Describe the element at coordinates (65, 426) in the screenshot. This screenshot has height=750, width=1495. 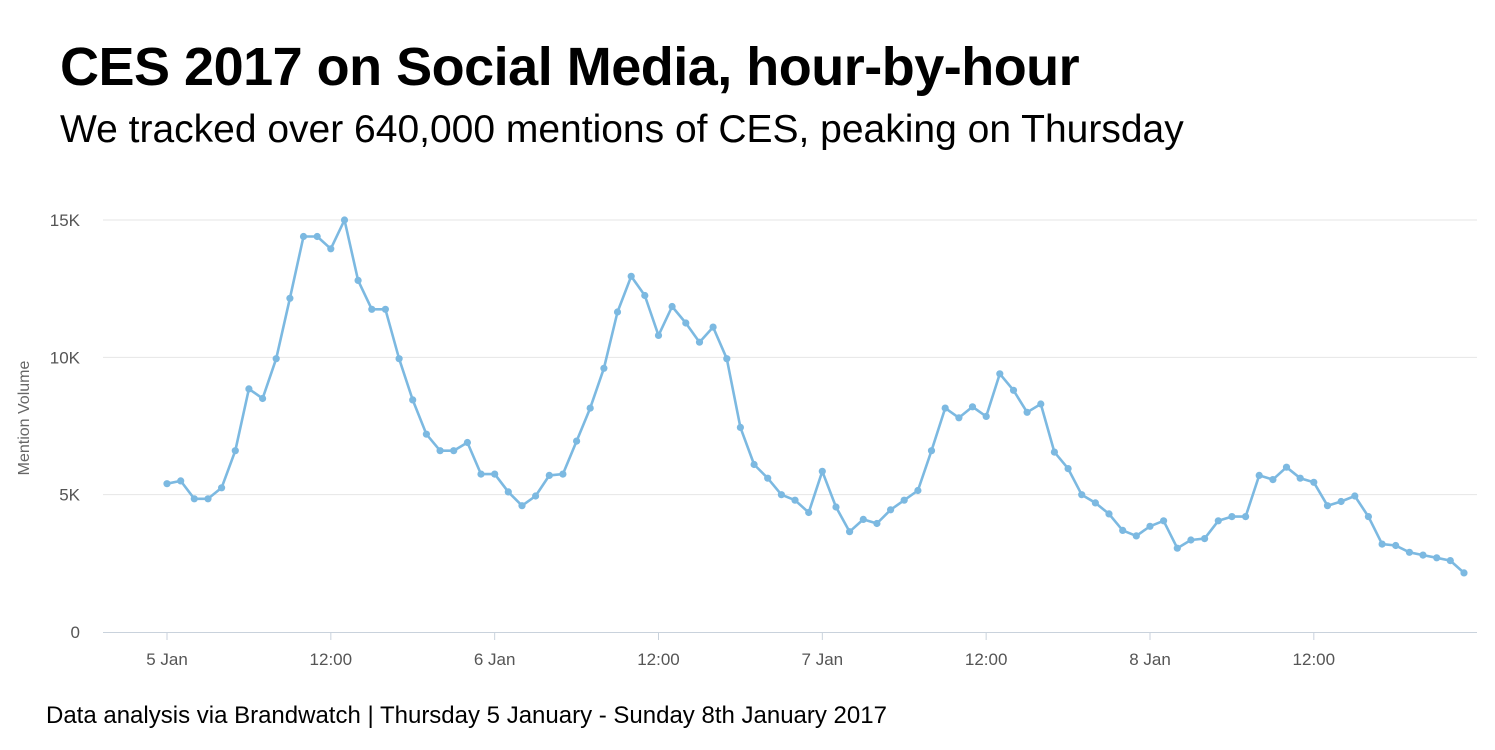
I see `y-axis-ticks: 0 5K 10K 15K` at that location.